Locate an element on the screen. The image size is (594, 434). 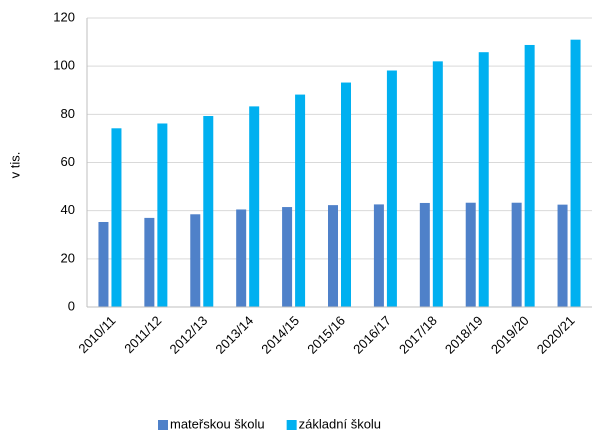
legend-label: mateřskou školu is located at coordinates (217, 423).